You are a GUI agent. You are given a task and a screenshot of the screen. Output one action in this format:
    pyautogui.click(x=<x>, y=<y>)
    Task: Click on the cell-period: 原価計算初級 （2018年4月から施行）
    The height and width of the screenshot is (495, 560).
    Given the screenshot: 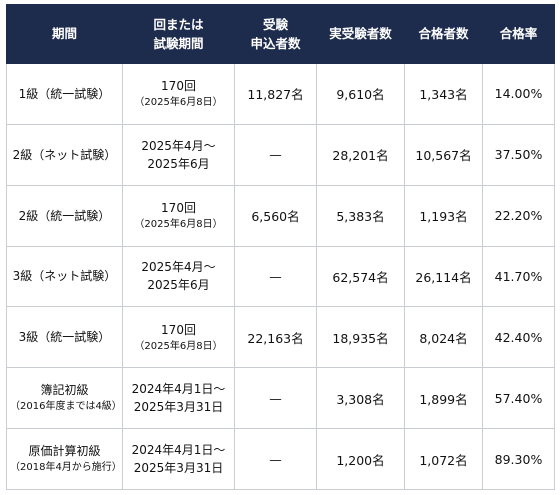 What is the action you would take?
    pyautogui.click(x=64, y=459)
    